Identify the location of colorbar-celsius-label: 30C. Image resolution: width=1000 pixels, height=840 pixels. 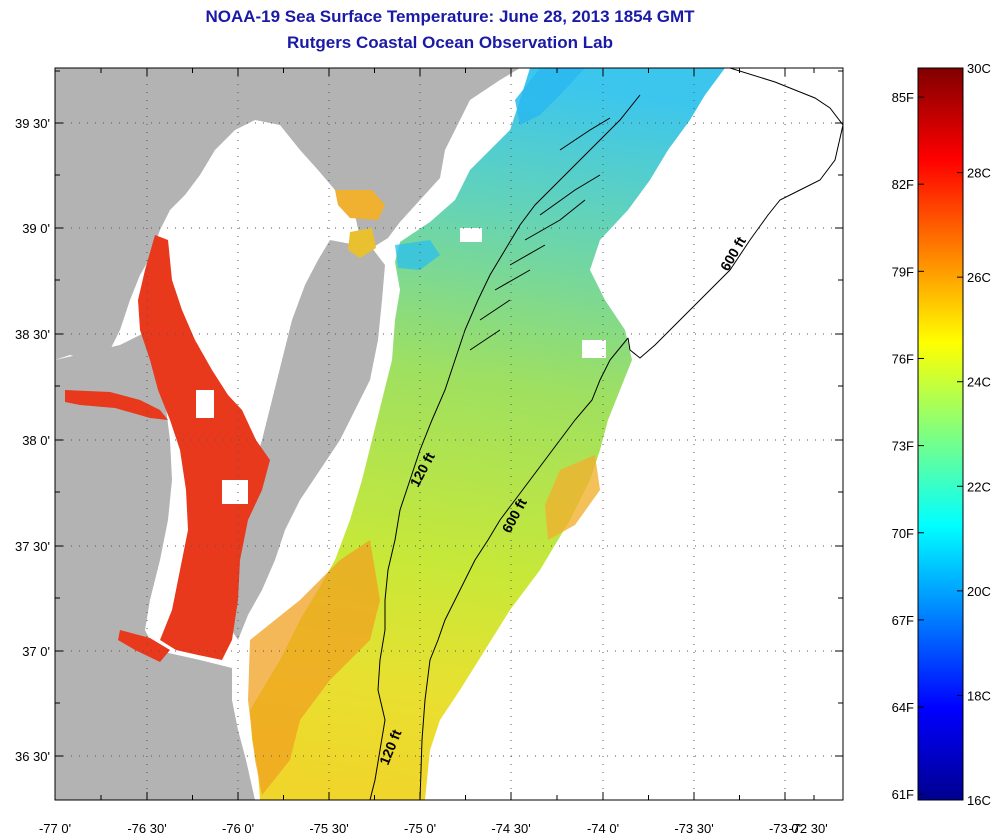
(979, 68).